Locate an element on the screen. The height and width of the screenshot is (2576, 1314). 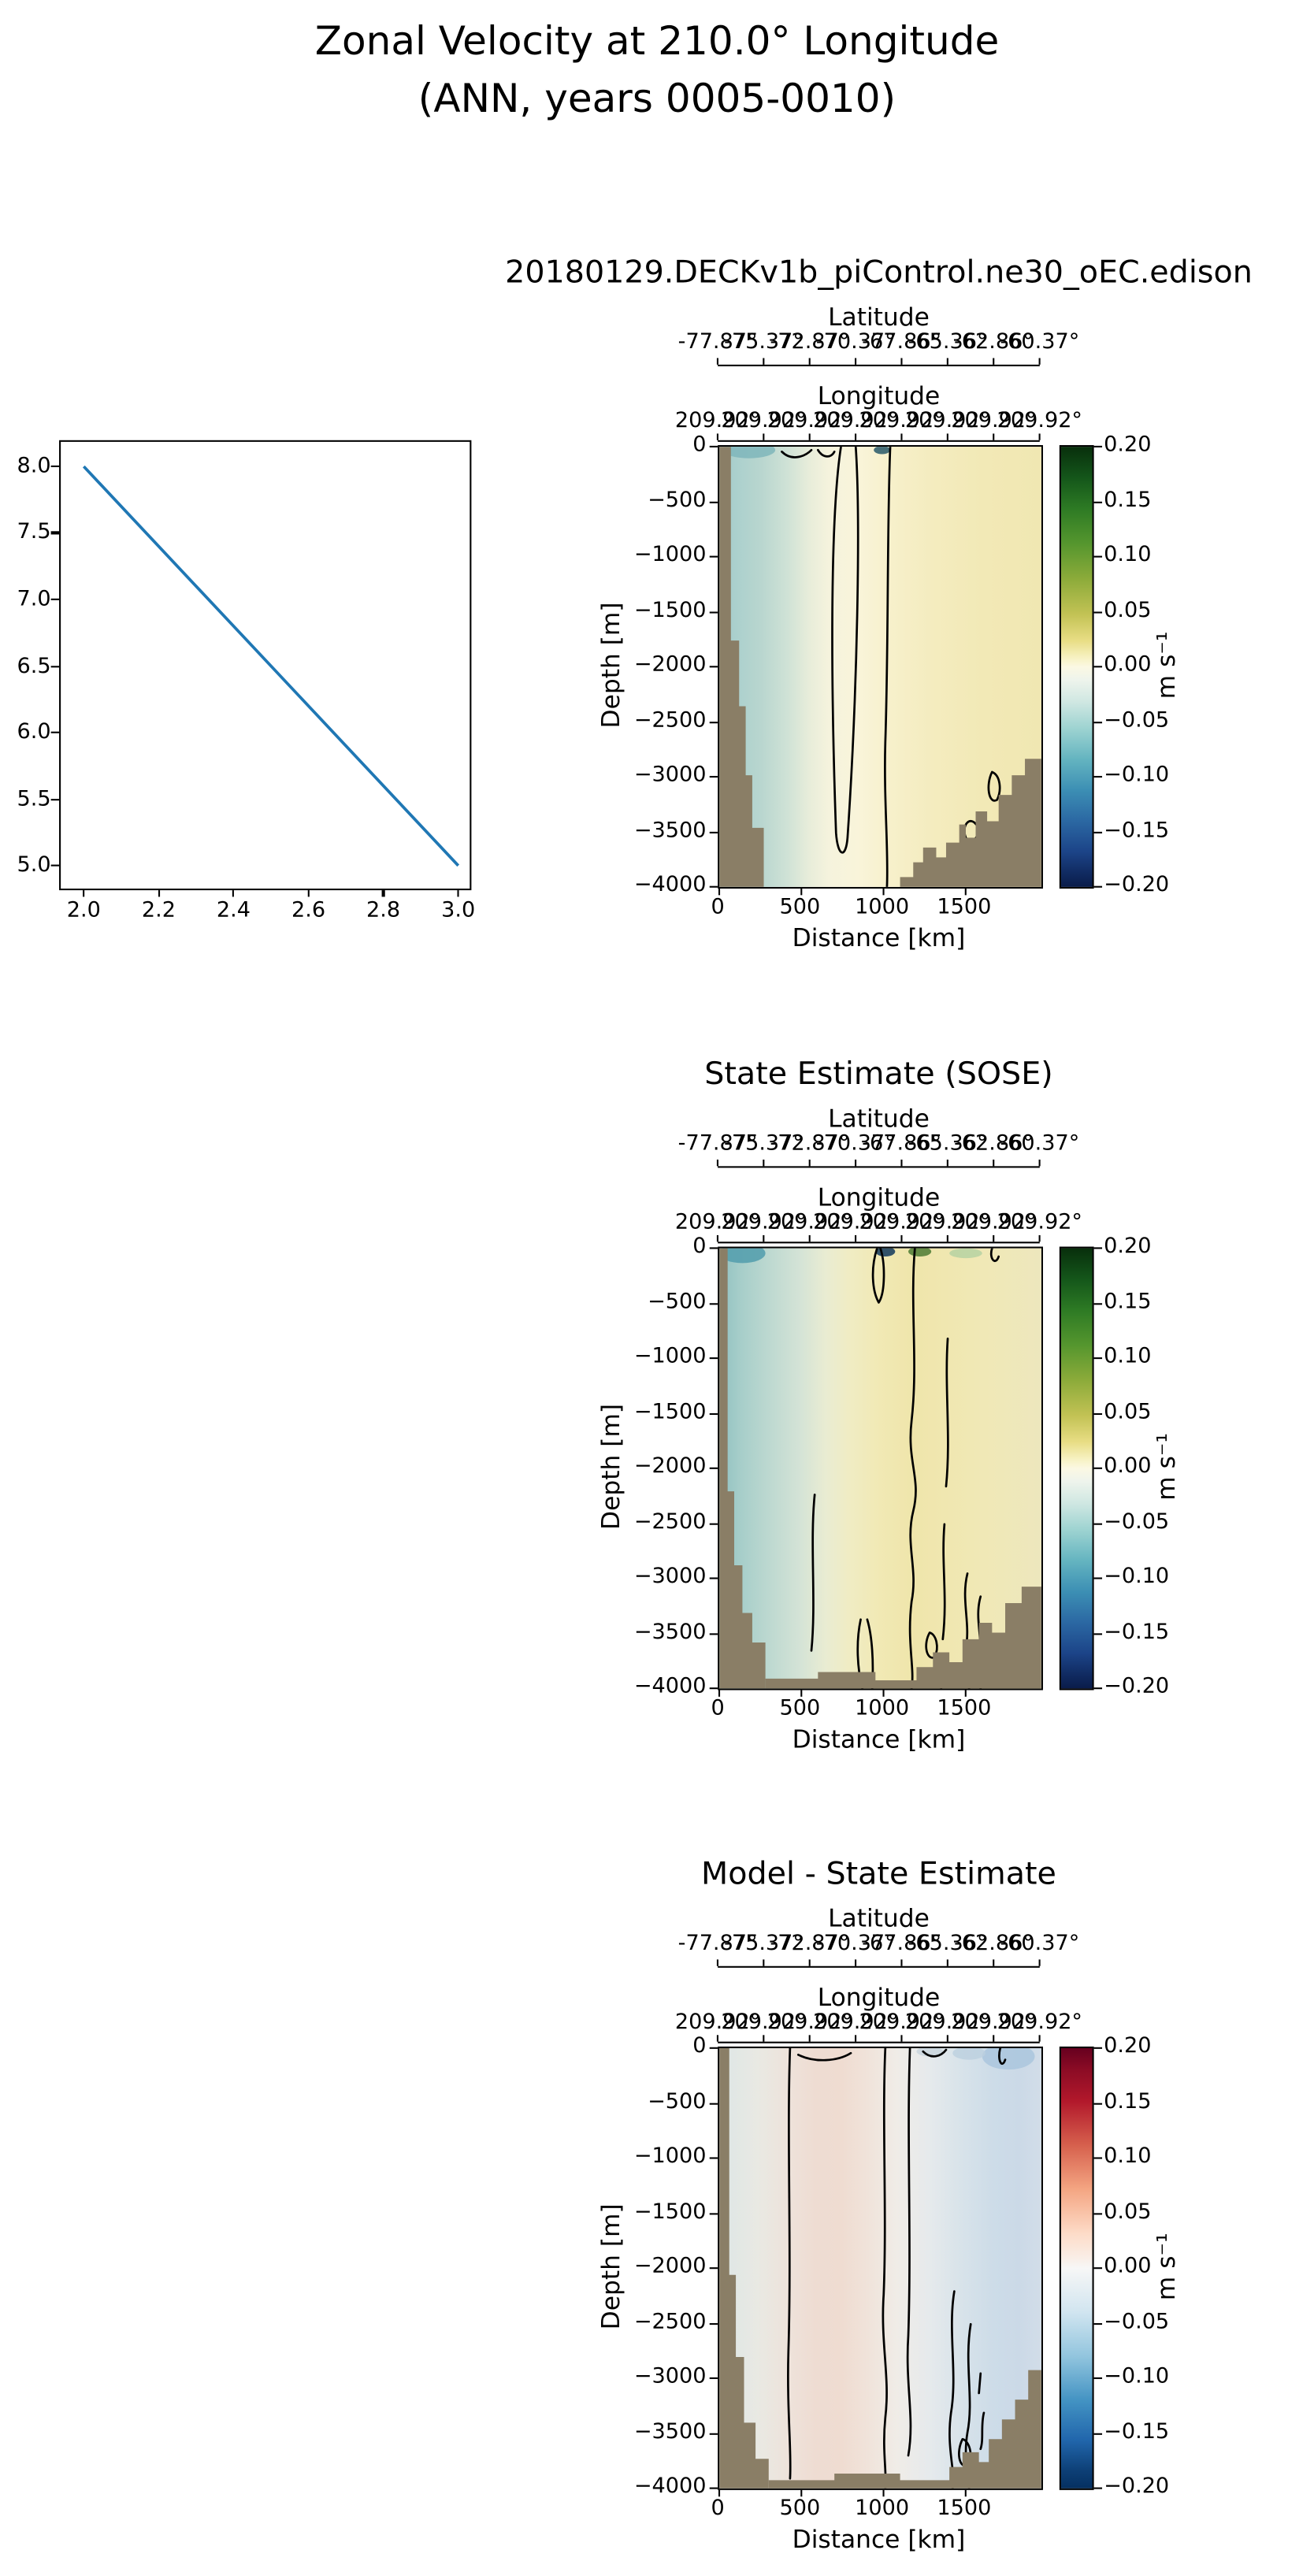
longitude-axis-label: Longitude is located at coordinates (879, 395).